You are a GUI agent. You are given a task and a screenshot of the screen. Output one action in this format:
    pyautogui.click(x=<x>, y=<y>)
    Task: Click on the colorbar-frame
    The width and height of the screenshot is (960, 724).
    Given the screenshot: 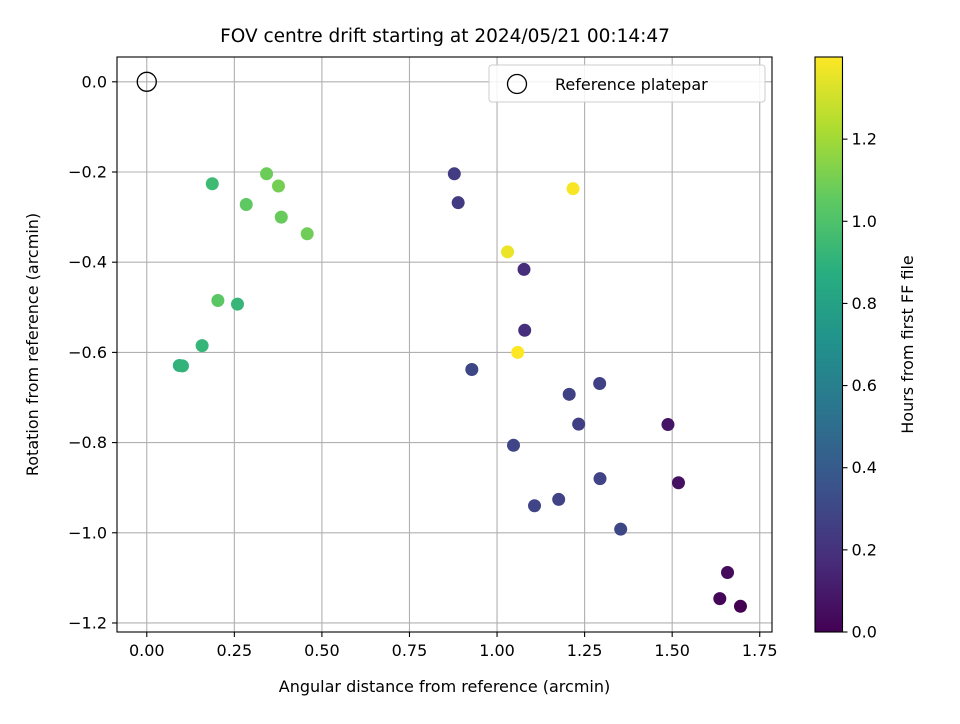 What is the action you would take?
    pyautogui.click(x=829, y=344)
    